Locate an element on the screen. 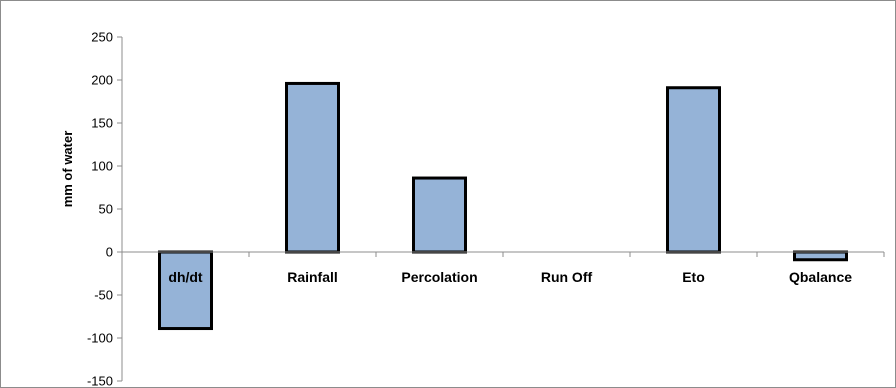 This screenshot has width=896, height=388. y-tick-label: 50 is located at coordinates (106, 209).